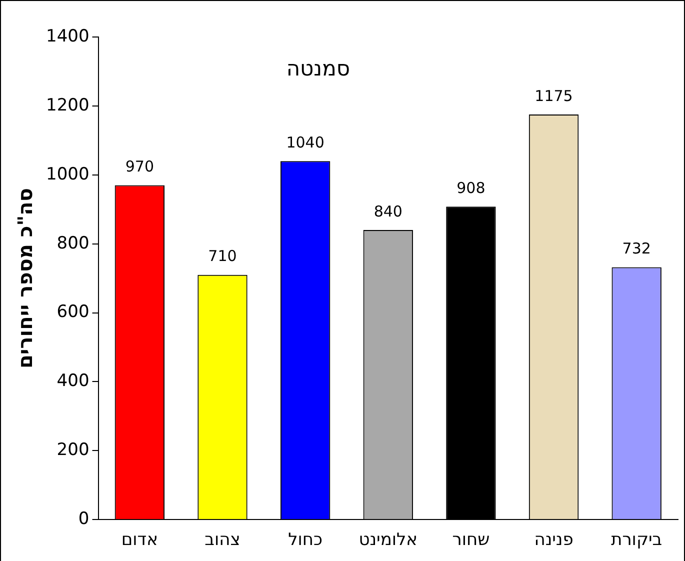  I want to click on x-tick-label: ביקורת, so click(636, 540).